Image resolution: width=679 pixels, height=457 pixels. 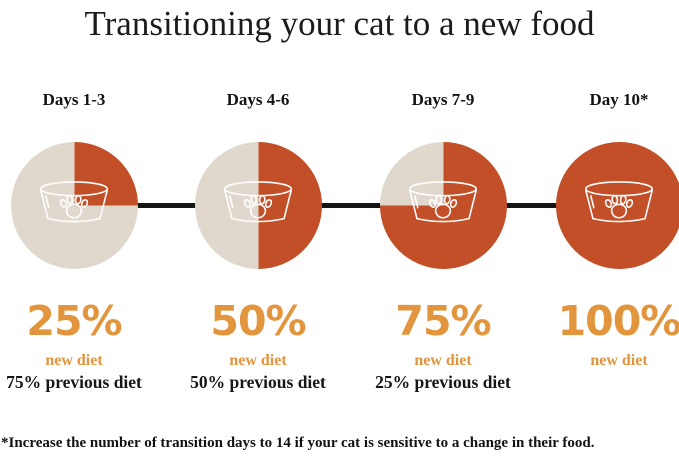 I want to click on new-diet-percent: 100%, so click(x=618, y=321).